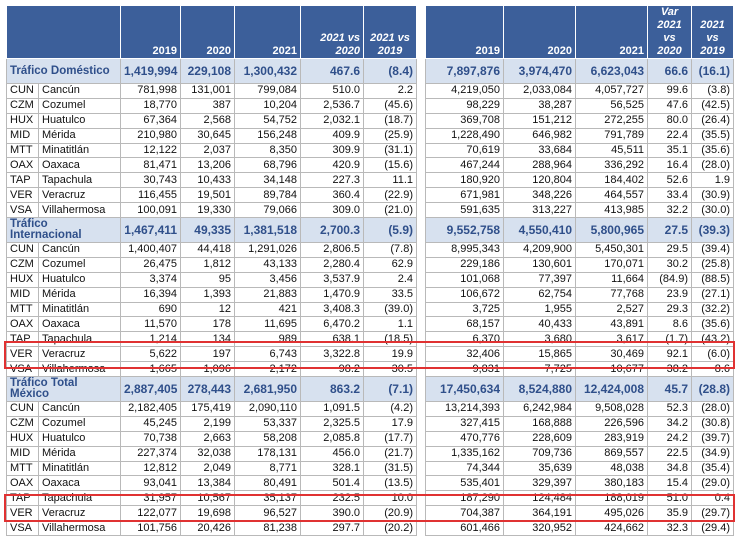 Image resolution: width=750 pixels, height=536 pixels. What do you see at coordinates (332, 409) in the screenshot?
I see `traffic-value: 1,091.5` at bounding box center [332, 409].